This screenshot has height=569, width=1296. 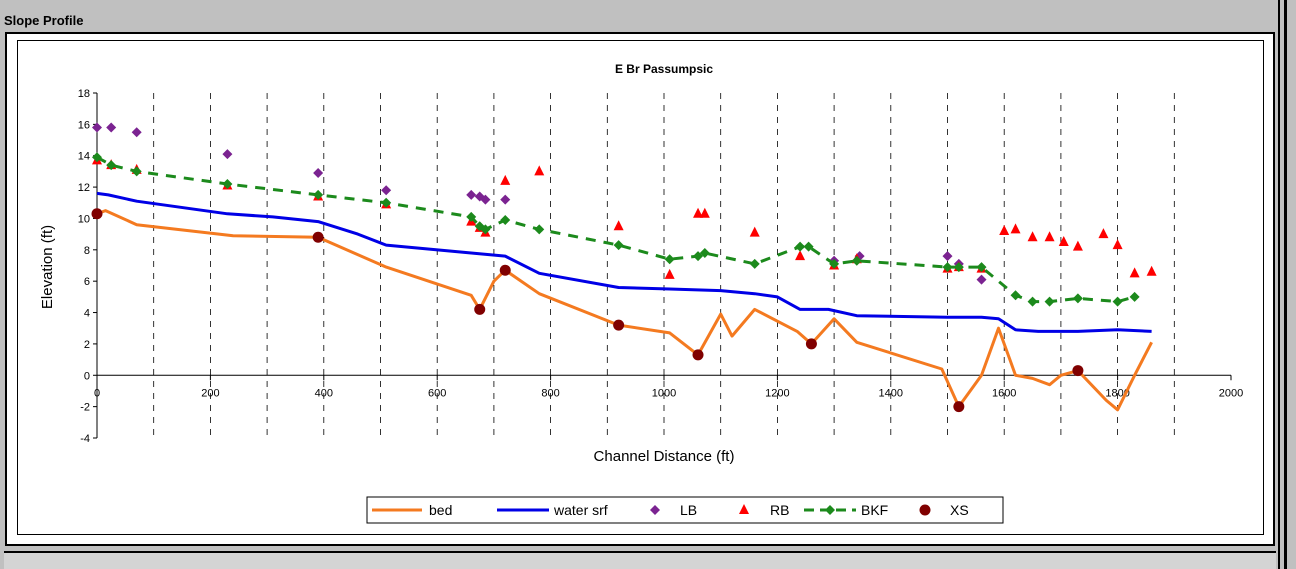 I want to click on bottom-panel-bar, so click(x=640, y=560).